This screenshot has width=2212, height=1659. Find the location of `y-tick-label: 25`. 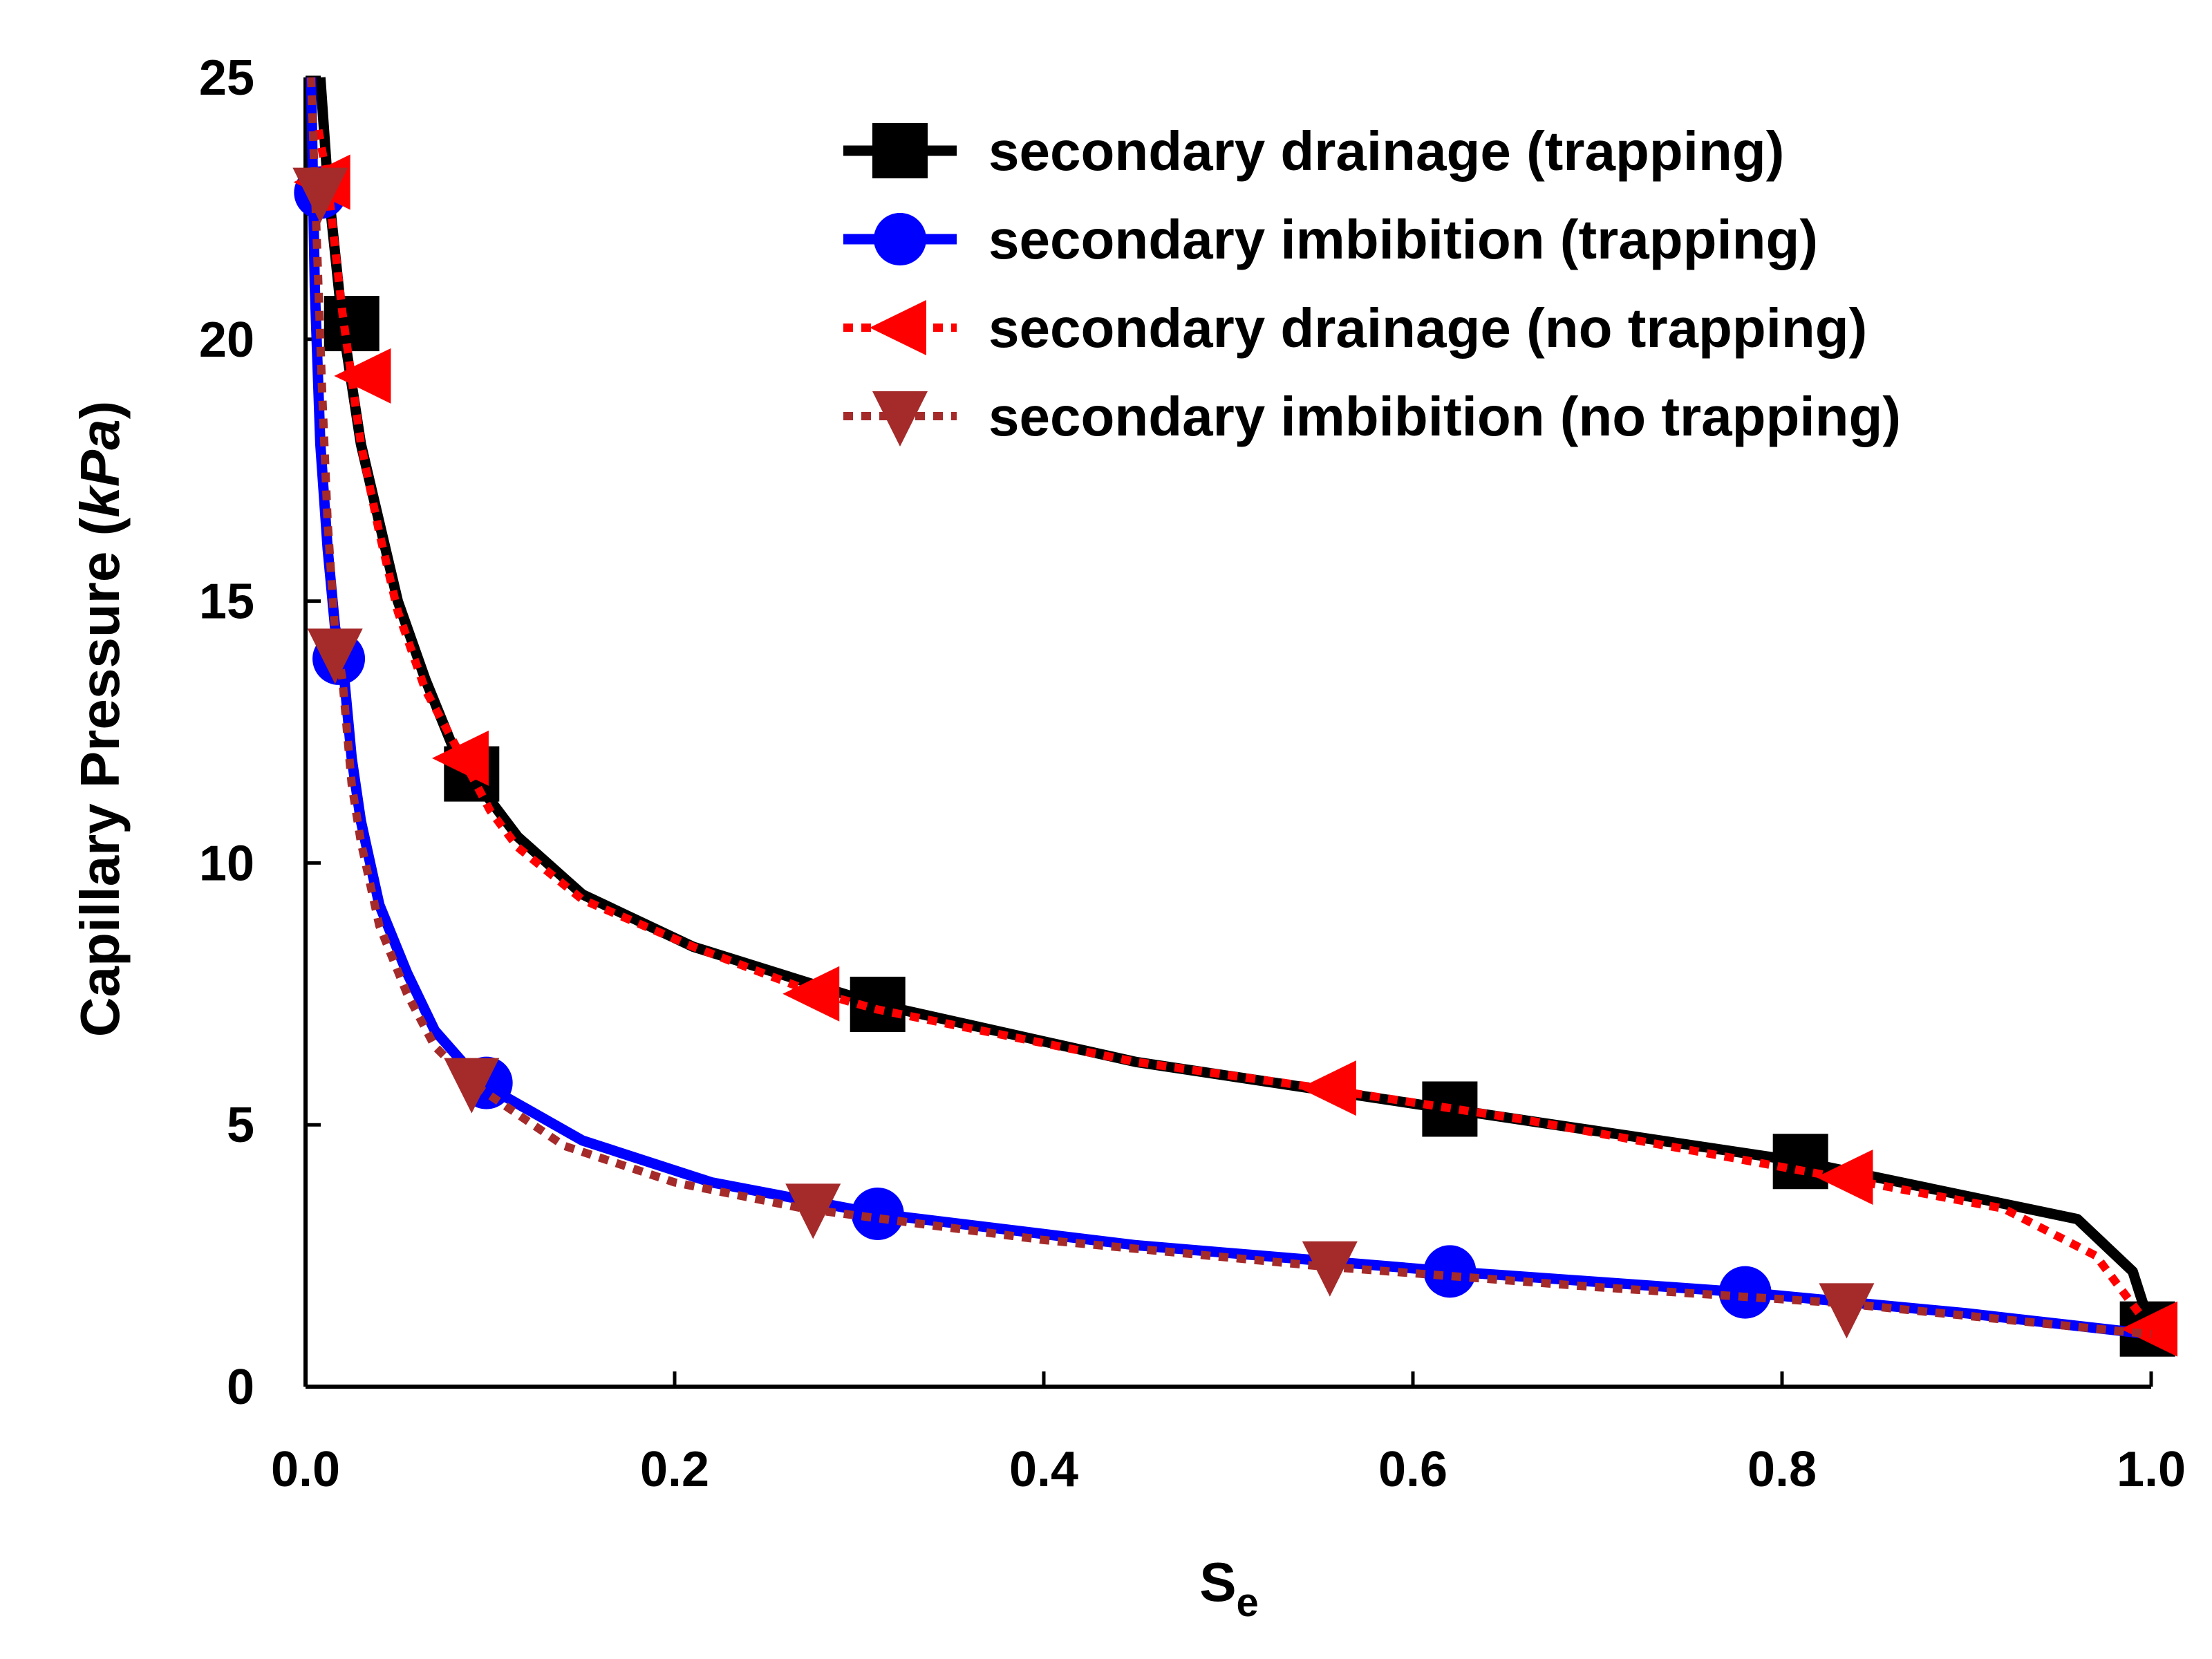

y-tick-label: 25 is located at coordinates (226, 78).